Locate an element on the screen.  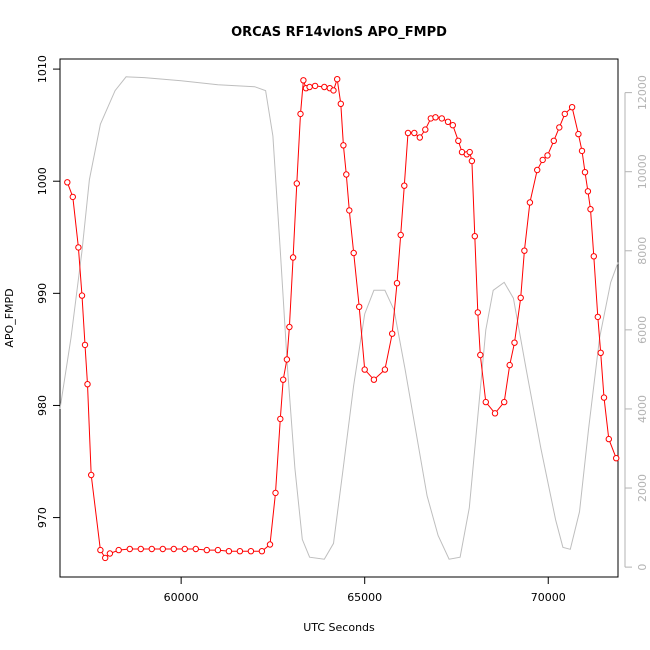
y-tick-label: 970 is located at coordinates (42, 517).